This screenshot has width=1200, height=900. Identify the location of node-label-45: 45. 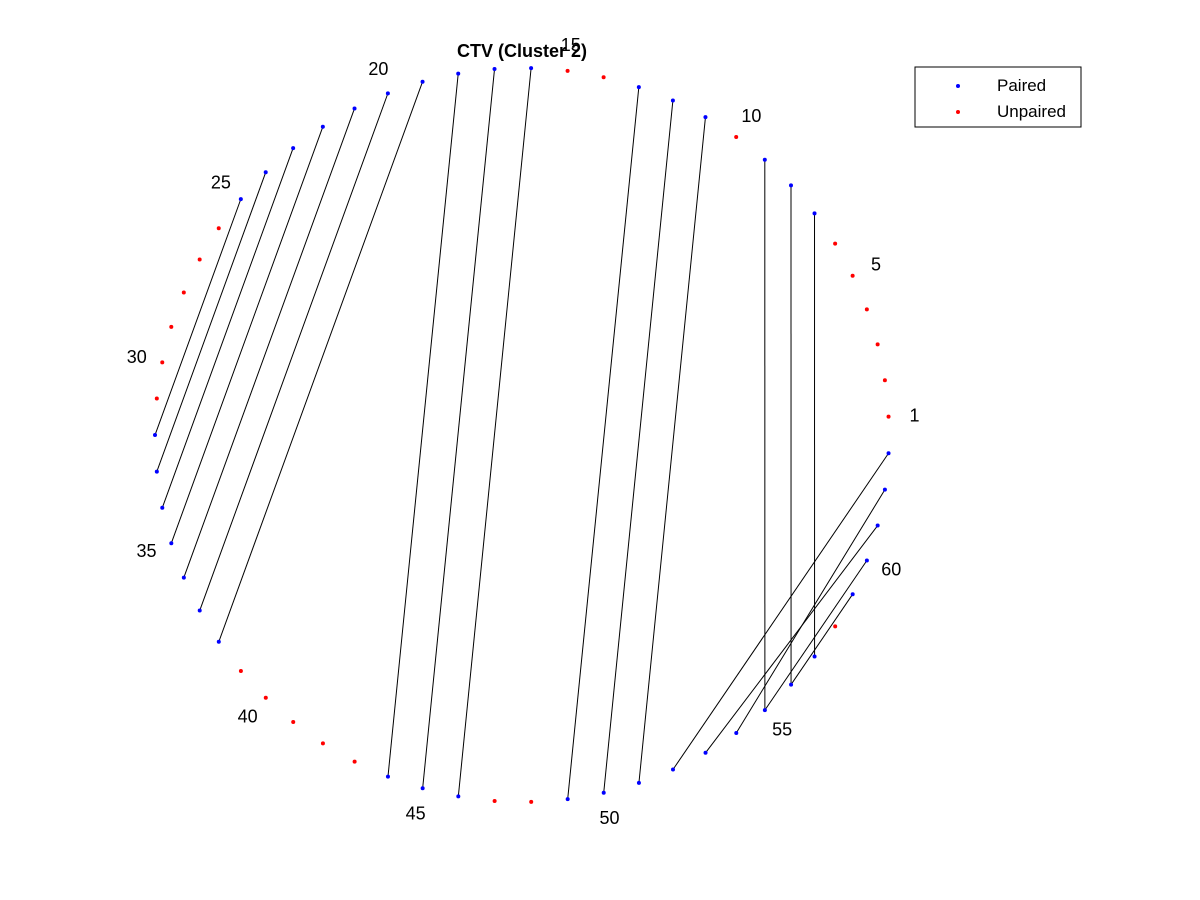
(416, 813).